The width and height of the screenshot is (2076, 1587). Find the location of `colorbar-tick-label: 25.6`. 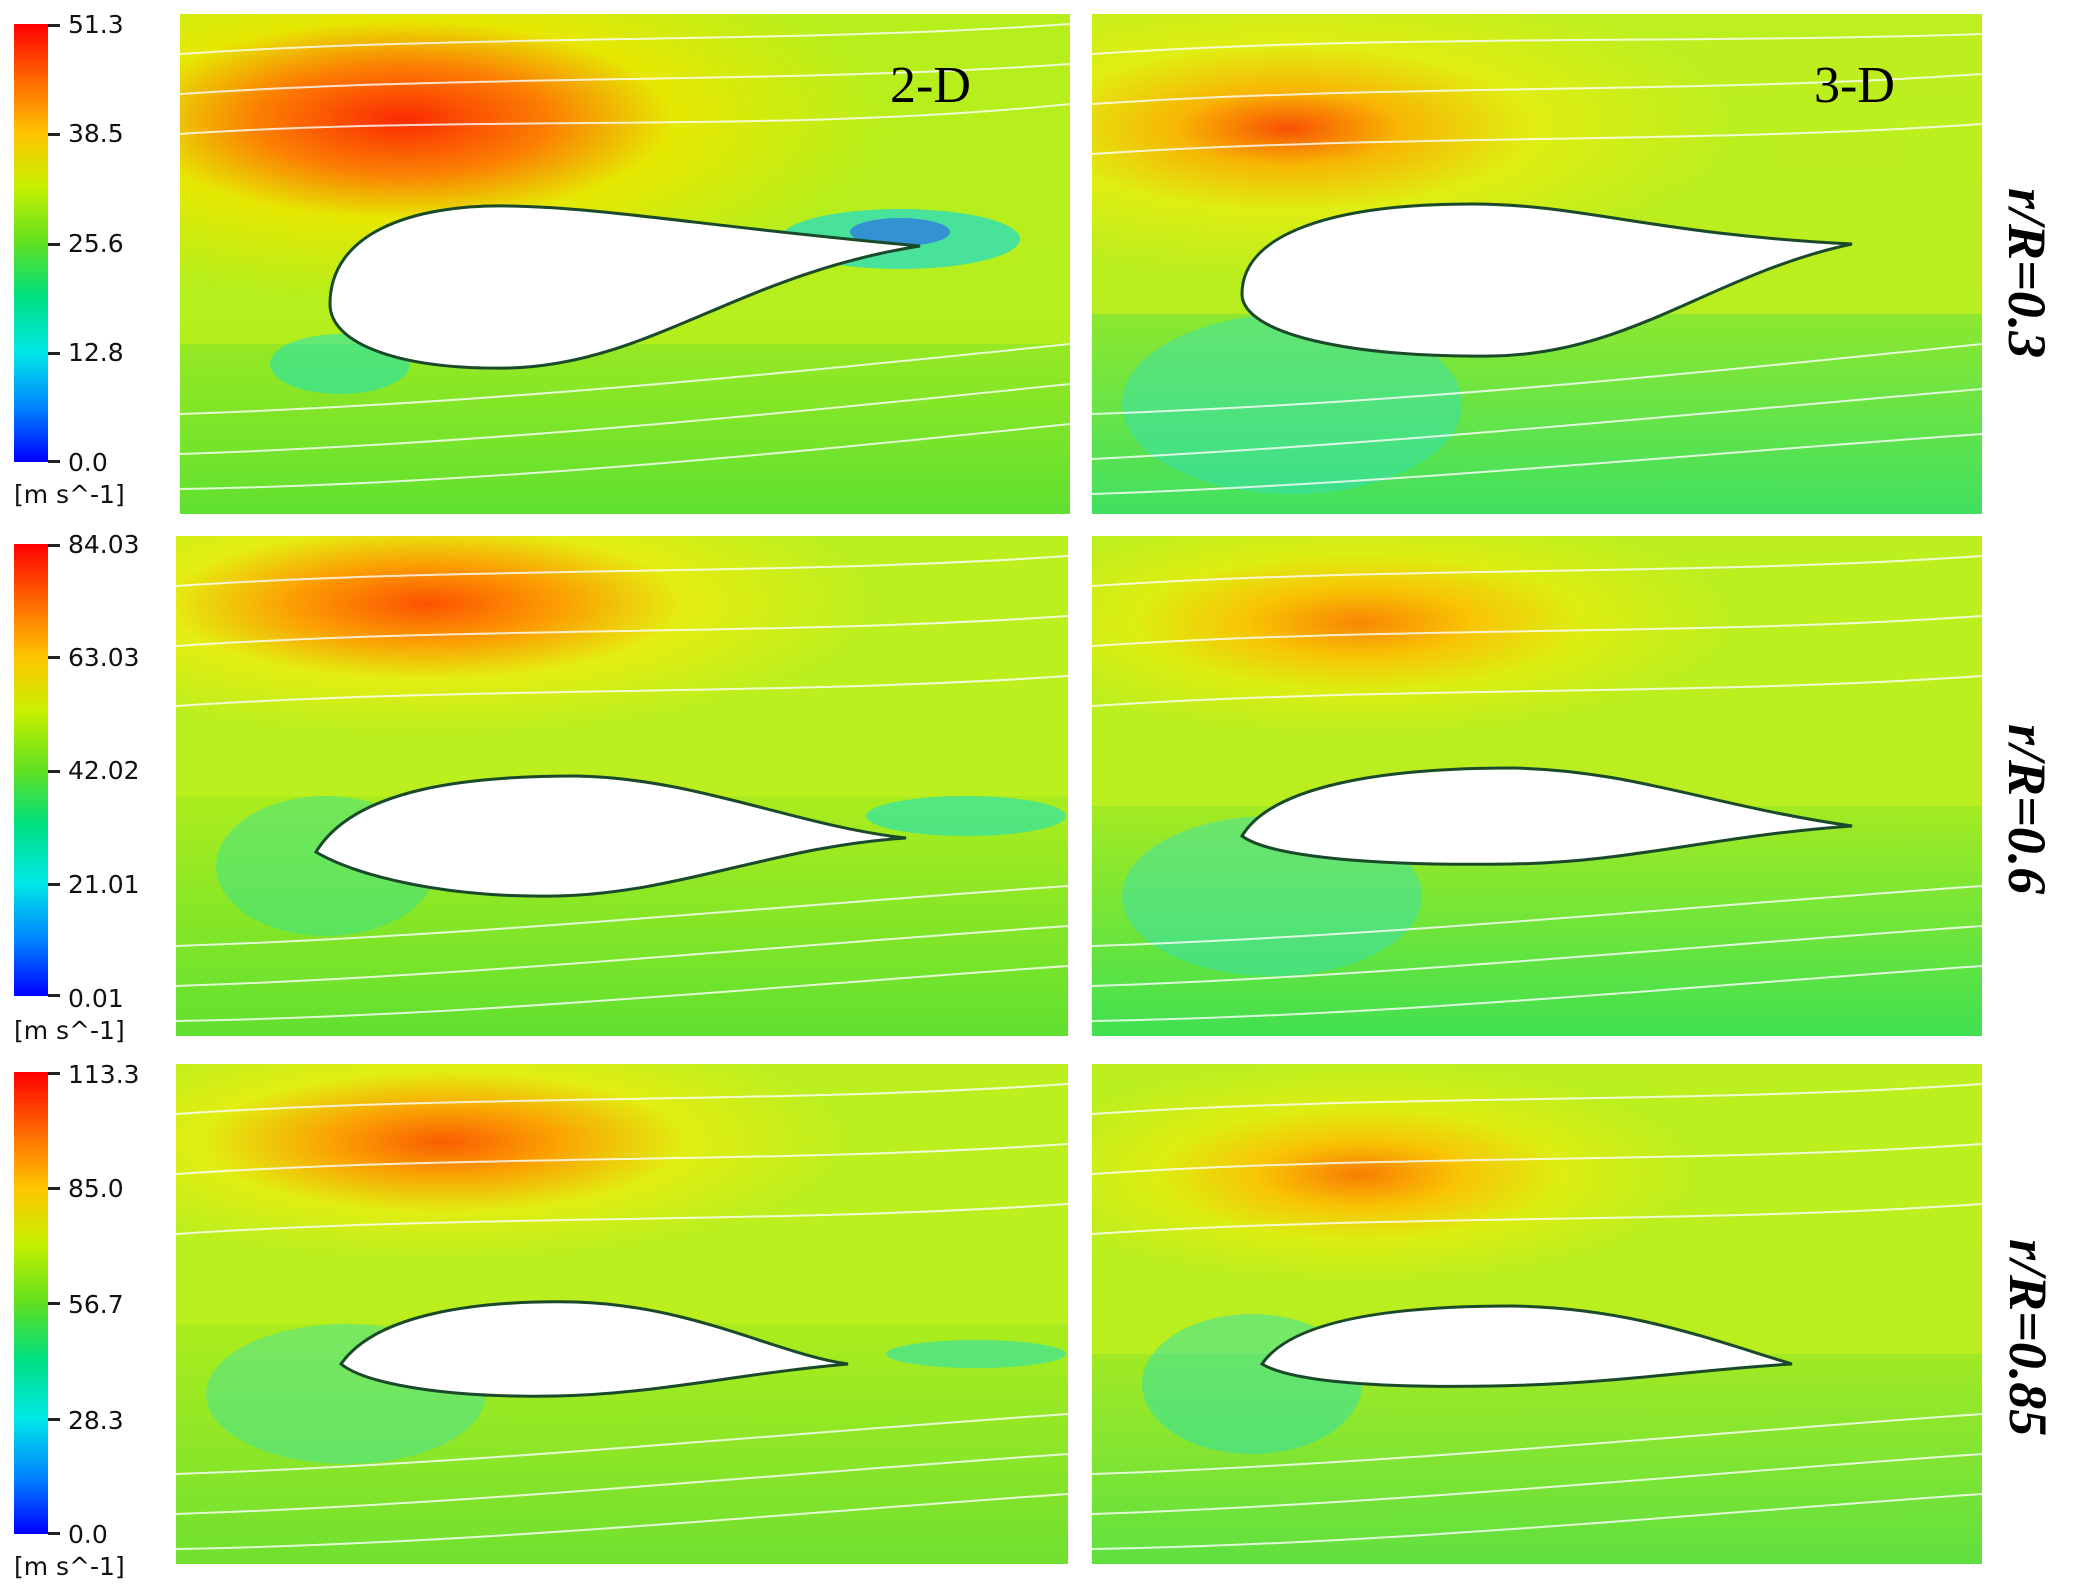

colorbar-tick-label: 25.6 is located at coordinates (96, 243).